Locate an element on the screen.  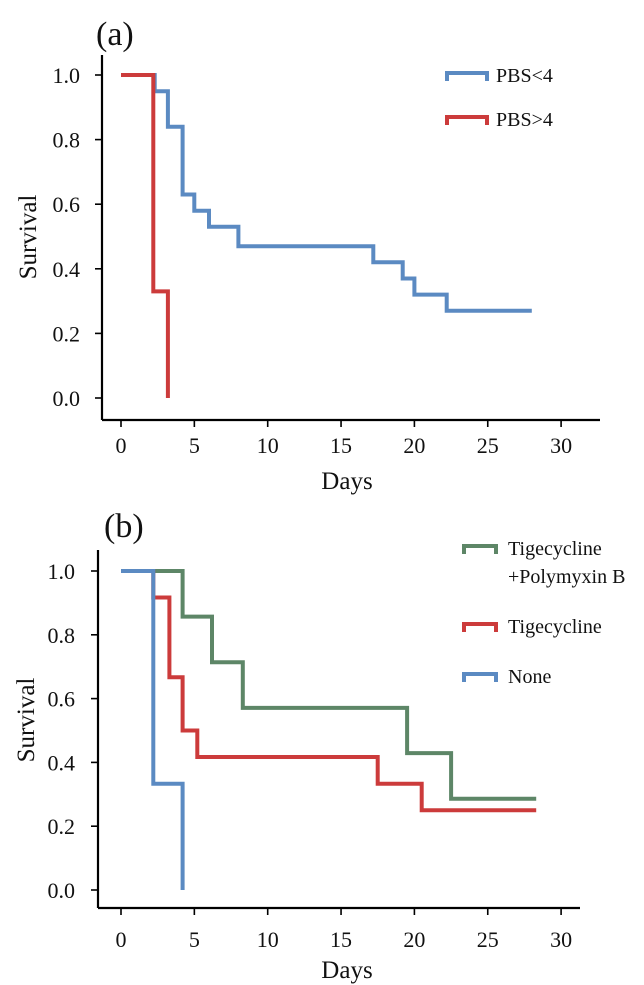
legend-label: +Polymyxin B is located at coordinates (566, 577).